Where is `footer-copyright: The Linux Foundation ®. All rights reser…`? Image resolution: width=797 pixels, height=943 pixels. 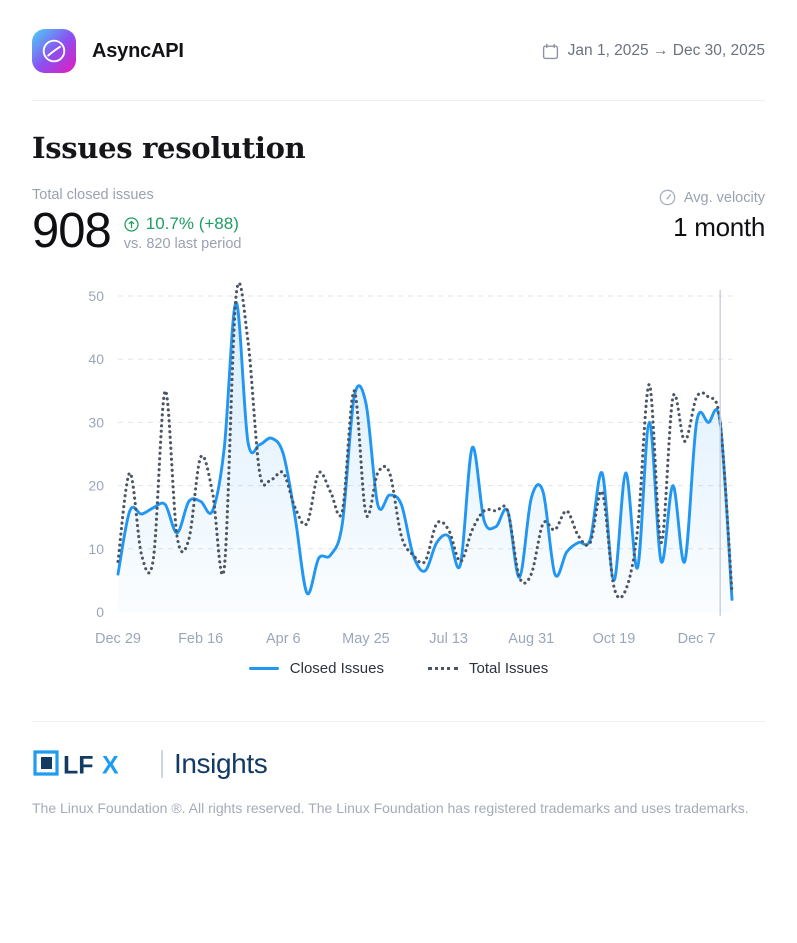 footer-copyright: The Linux Foundation ®. All rights reser… is located at coordinates (390, 807).